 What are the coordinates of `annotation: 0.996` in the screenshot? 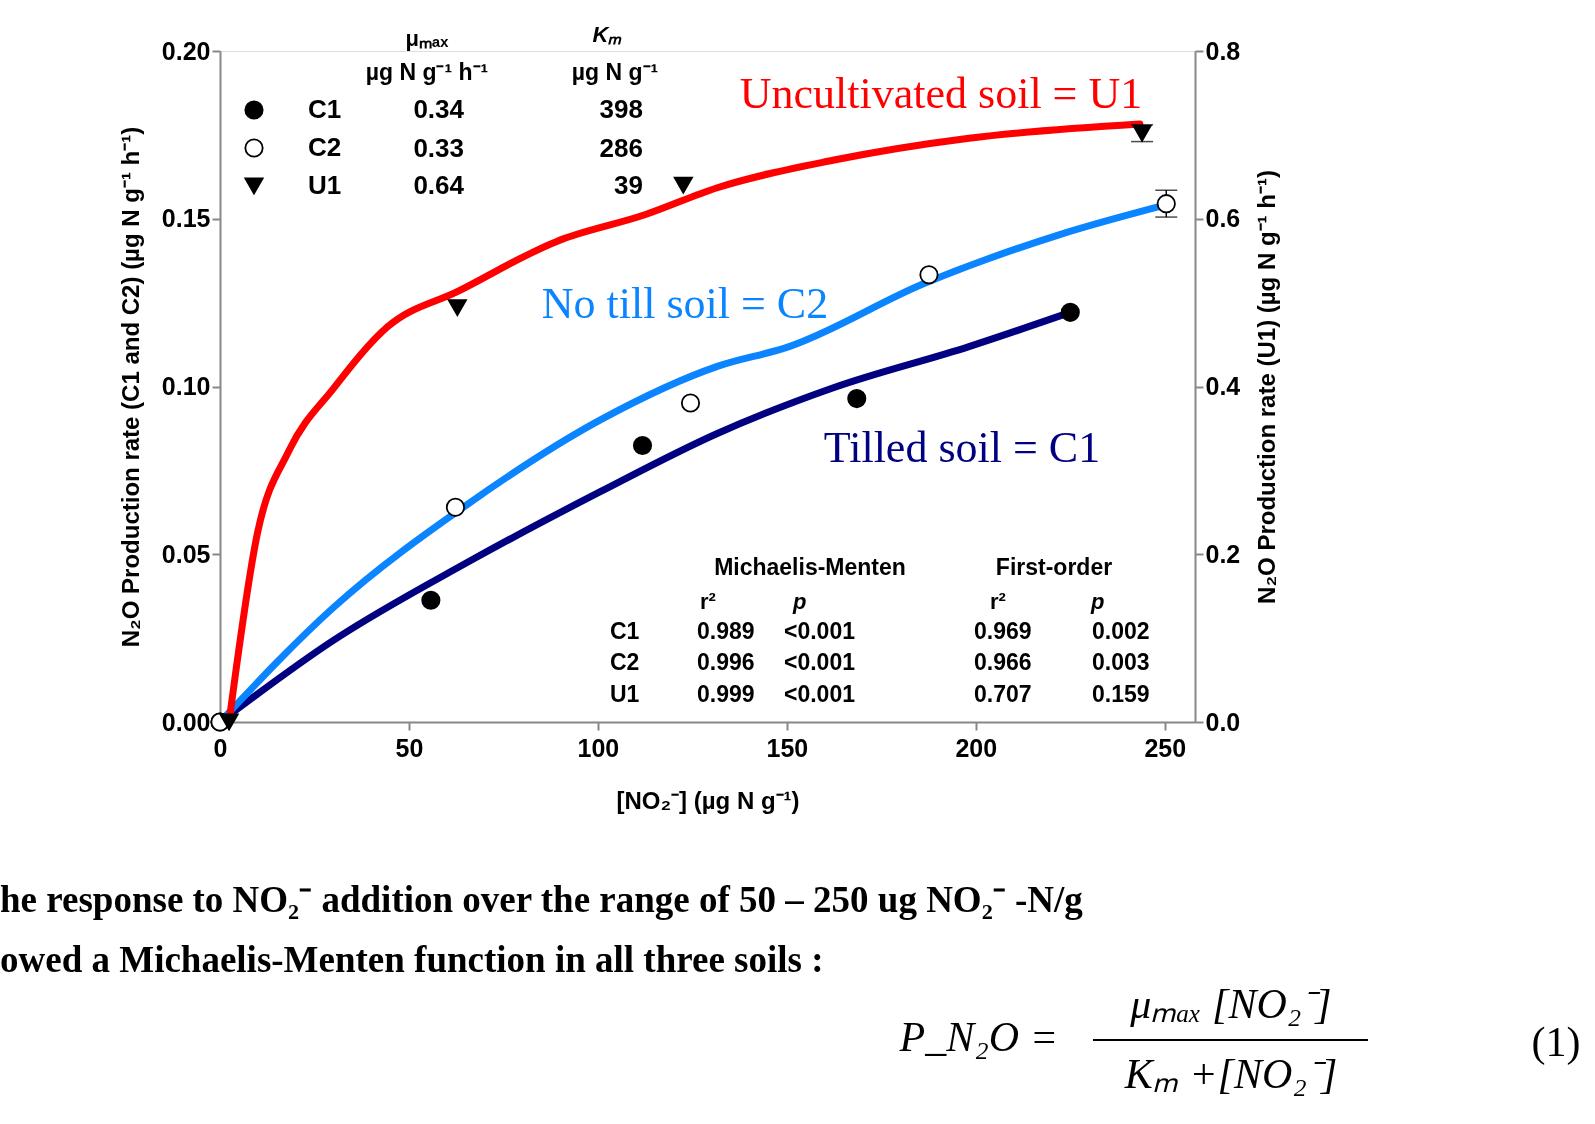 It's located at (726, 662).